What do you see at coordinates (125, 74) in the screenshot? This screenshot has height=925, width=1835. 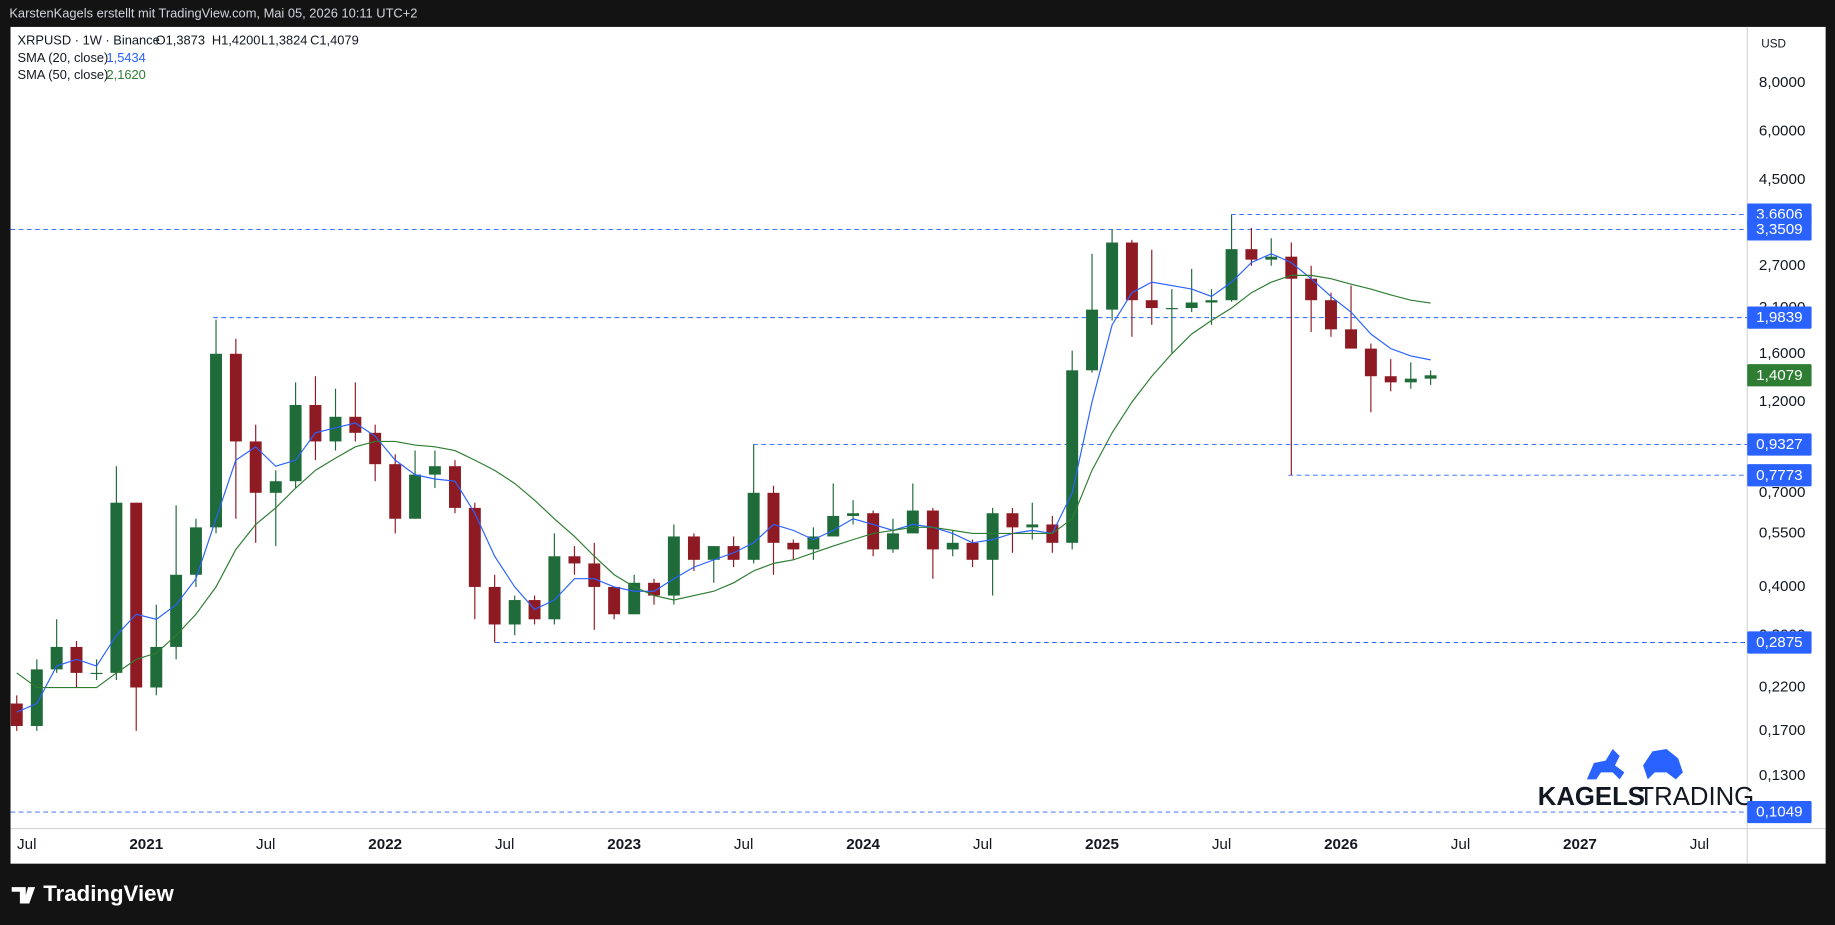 I see `legend-value: 2,1620` at bounding box center [125, 74].